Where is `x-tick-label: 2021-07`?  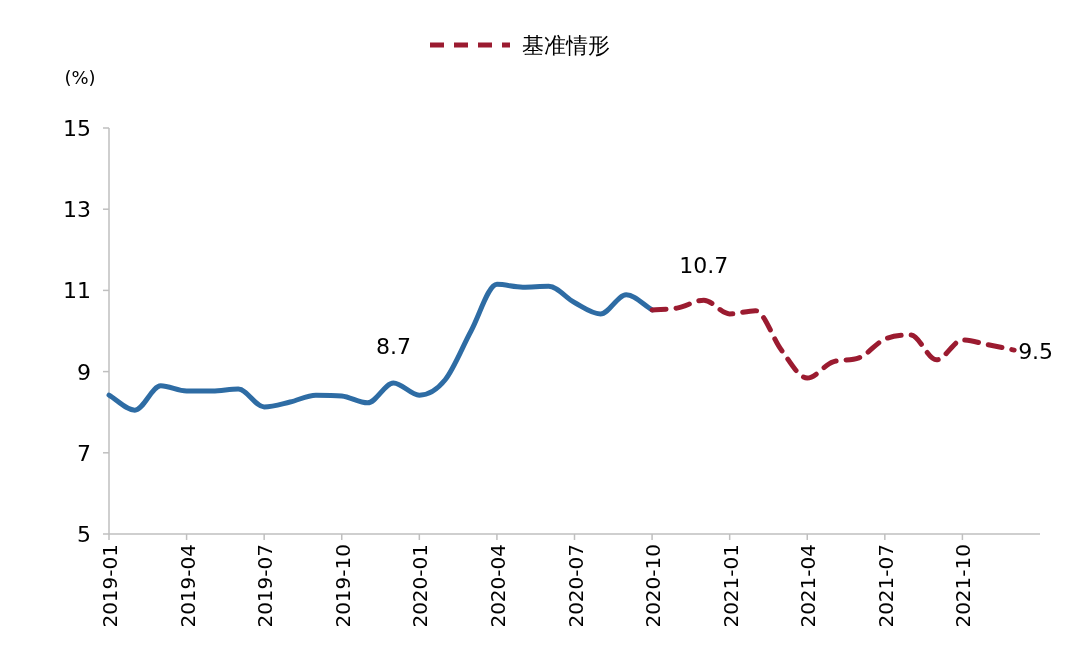 x-tick-label: 2021-07 is located at coordinates (885, 586).